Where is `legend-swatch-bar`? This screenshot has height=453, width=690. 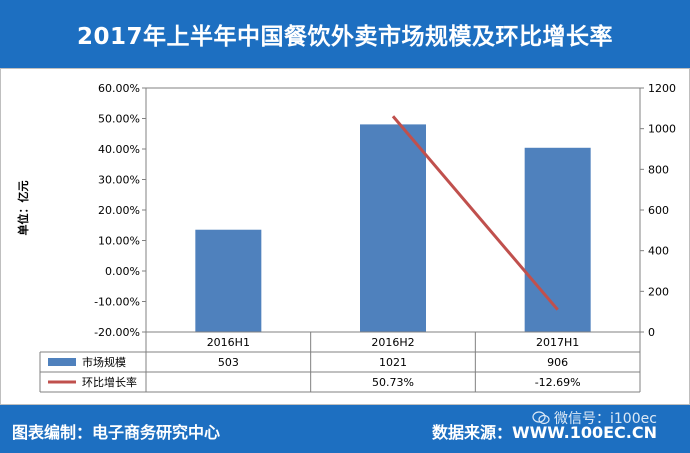 legend-swatch-bar is located at coordinates (62, 362).